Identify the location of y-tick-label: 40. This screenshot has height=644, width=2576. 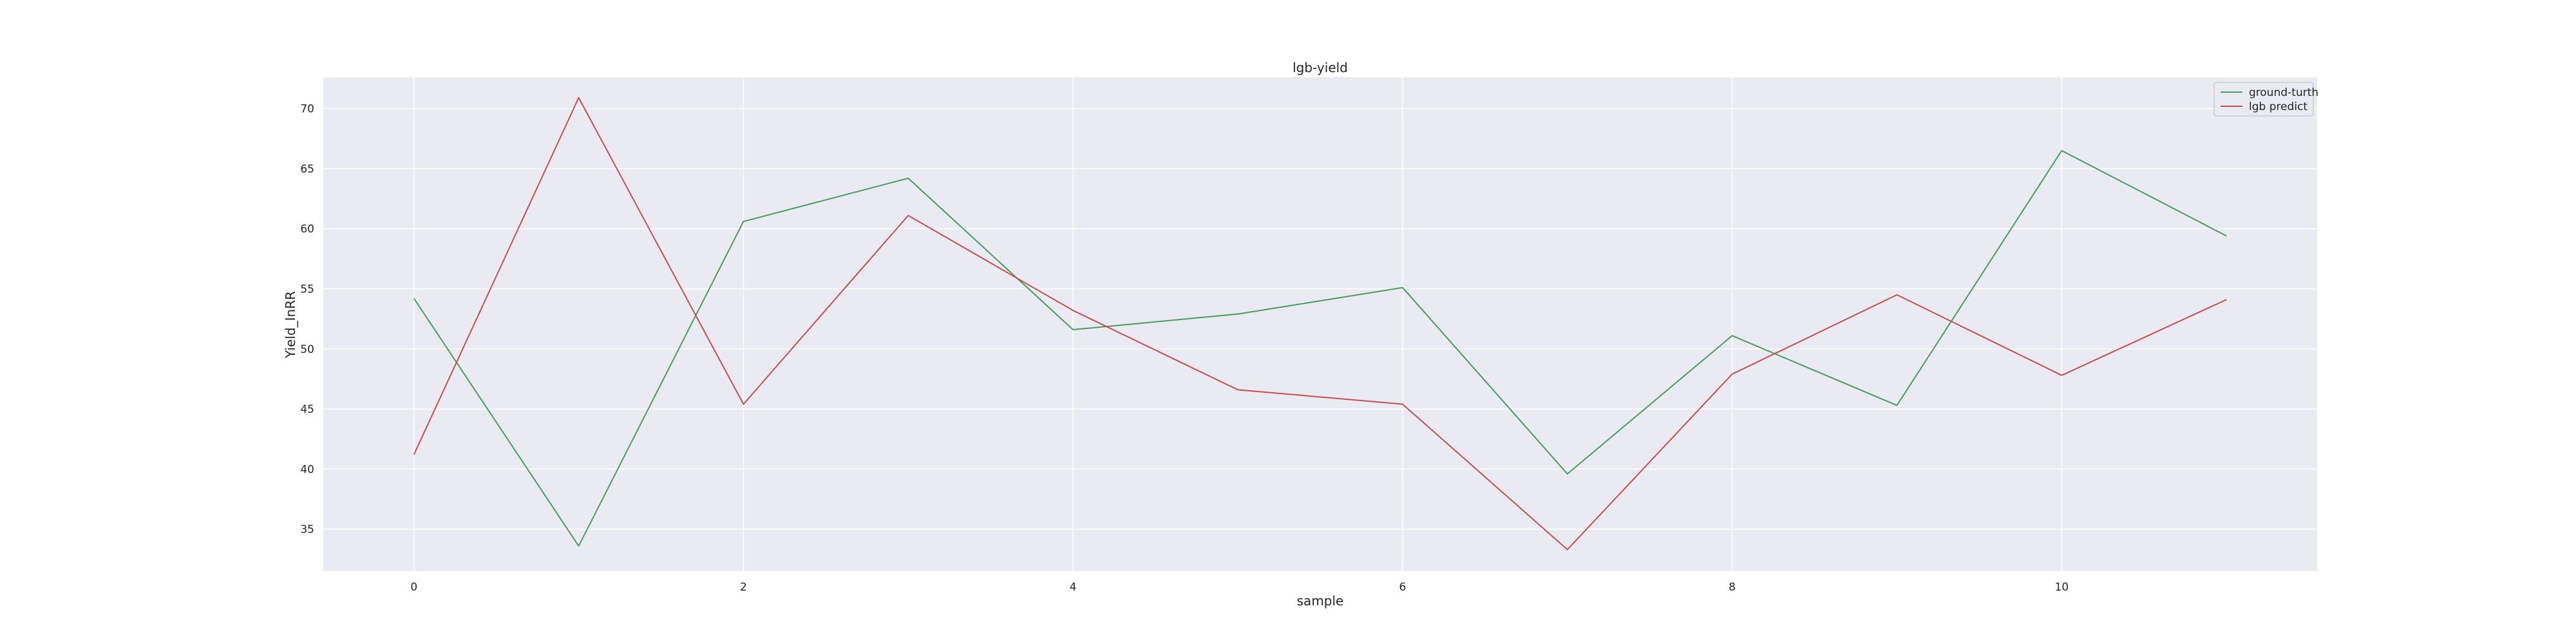
(307, 469).